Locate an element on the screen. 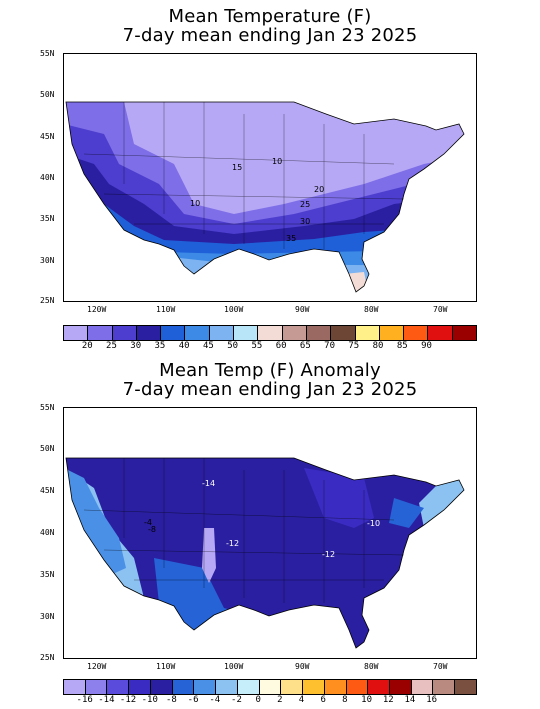 This screenshot has height=709, width=540. map1-contour-label: 25 is located at coordinates (305, 204).